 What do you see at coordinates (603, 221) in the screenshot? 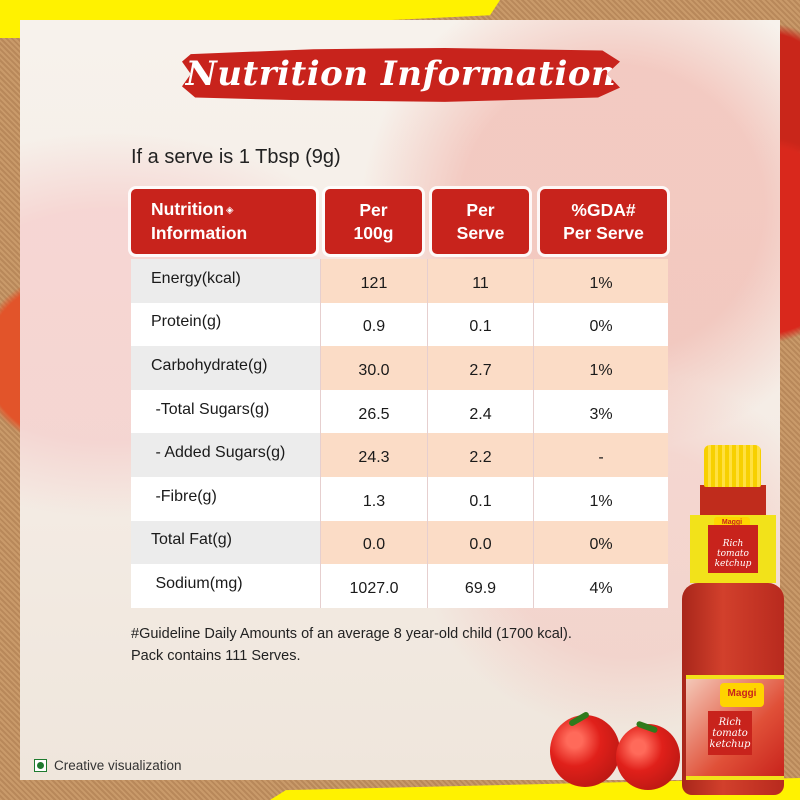
I see `header-gda-per-serve: %GDA# Per Serve` at bounding box center [603, 221].